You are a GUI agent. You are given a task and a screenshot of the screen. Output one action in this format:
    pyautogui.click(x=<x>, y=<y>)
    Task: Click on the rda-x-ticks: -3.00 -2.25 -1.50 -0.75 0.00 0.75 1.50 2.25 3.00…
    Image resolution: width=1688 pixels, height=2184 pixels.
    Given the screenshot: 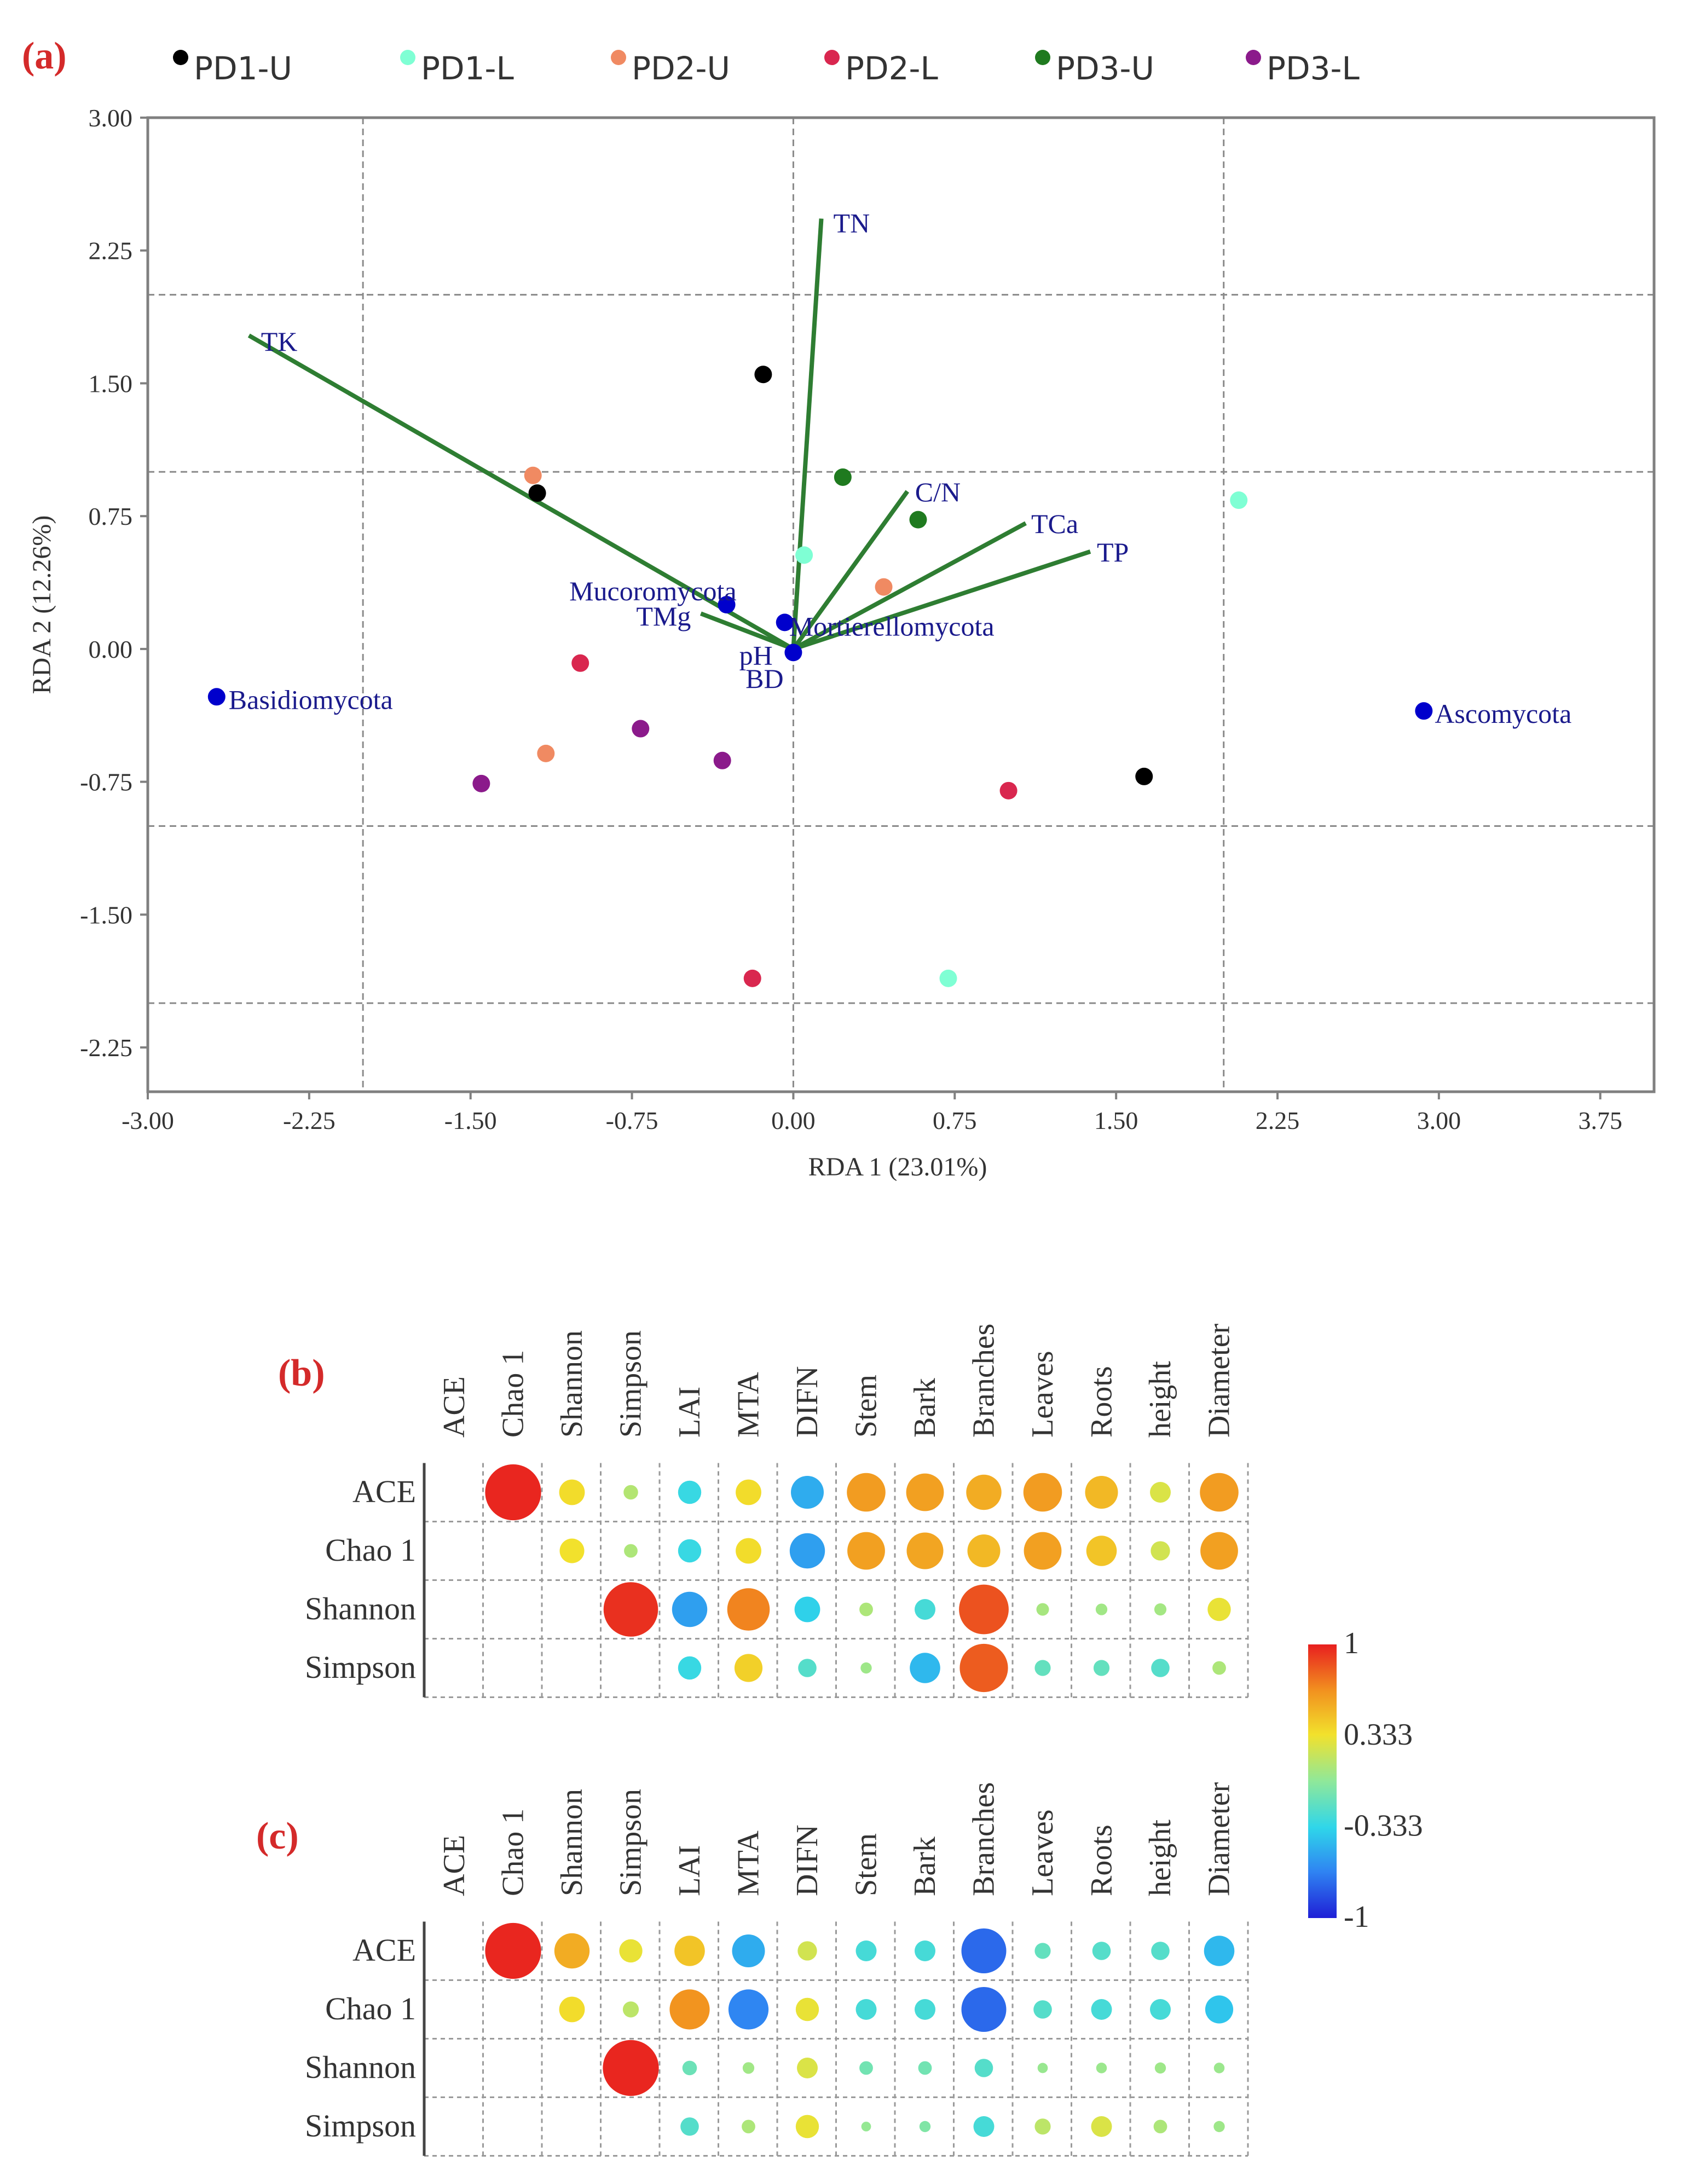 What is the action you would take?
    pyautogui.click(x=872, y=1113)
    